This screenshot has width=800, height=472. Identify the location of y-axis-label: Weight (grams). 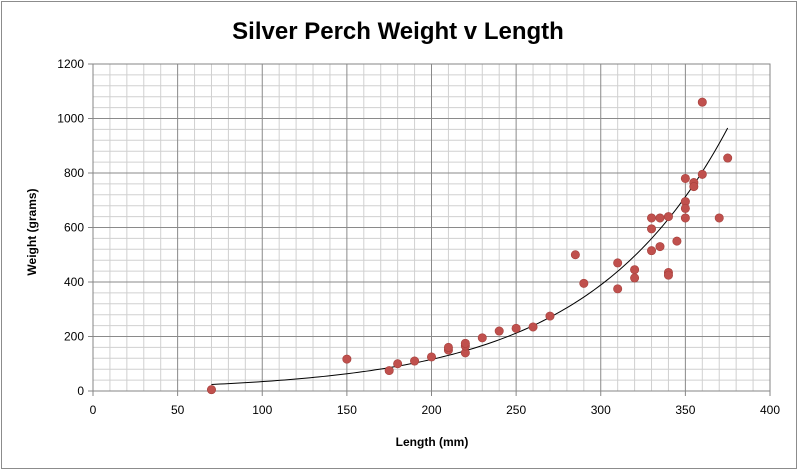
(32, 231).